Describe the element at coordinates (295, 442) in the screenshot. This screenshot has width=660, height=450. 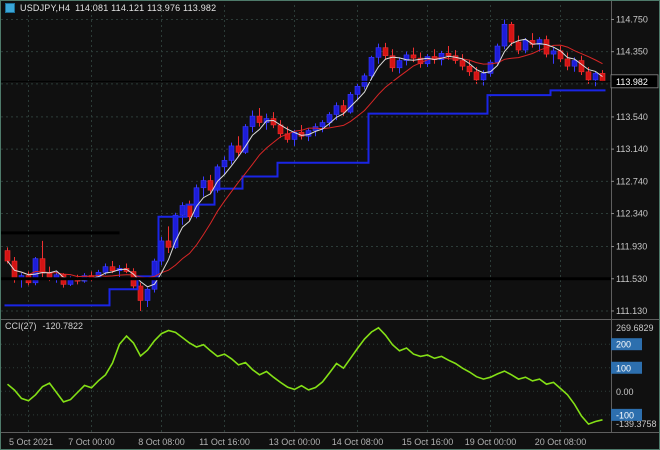
I see `time-axis-label: 13 Oct 00:00` at that location.